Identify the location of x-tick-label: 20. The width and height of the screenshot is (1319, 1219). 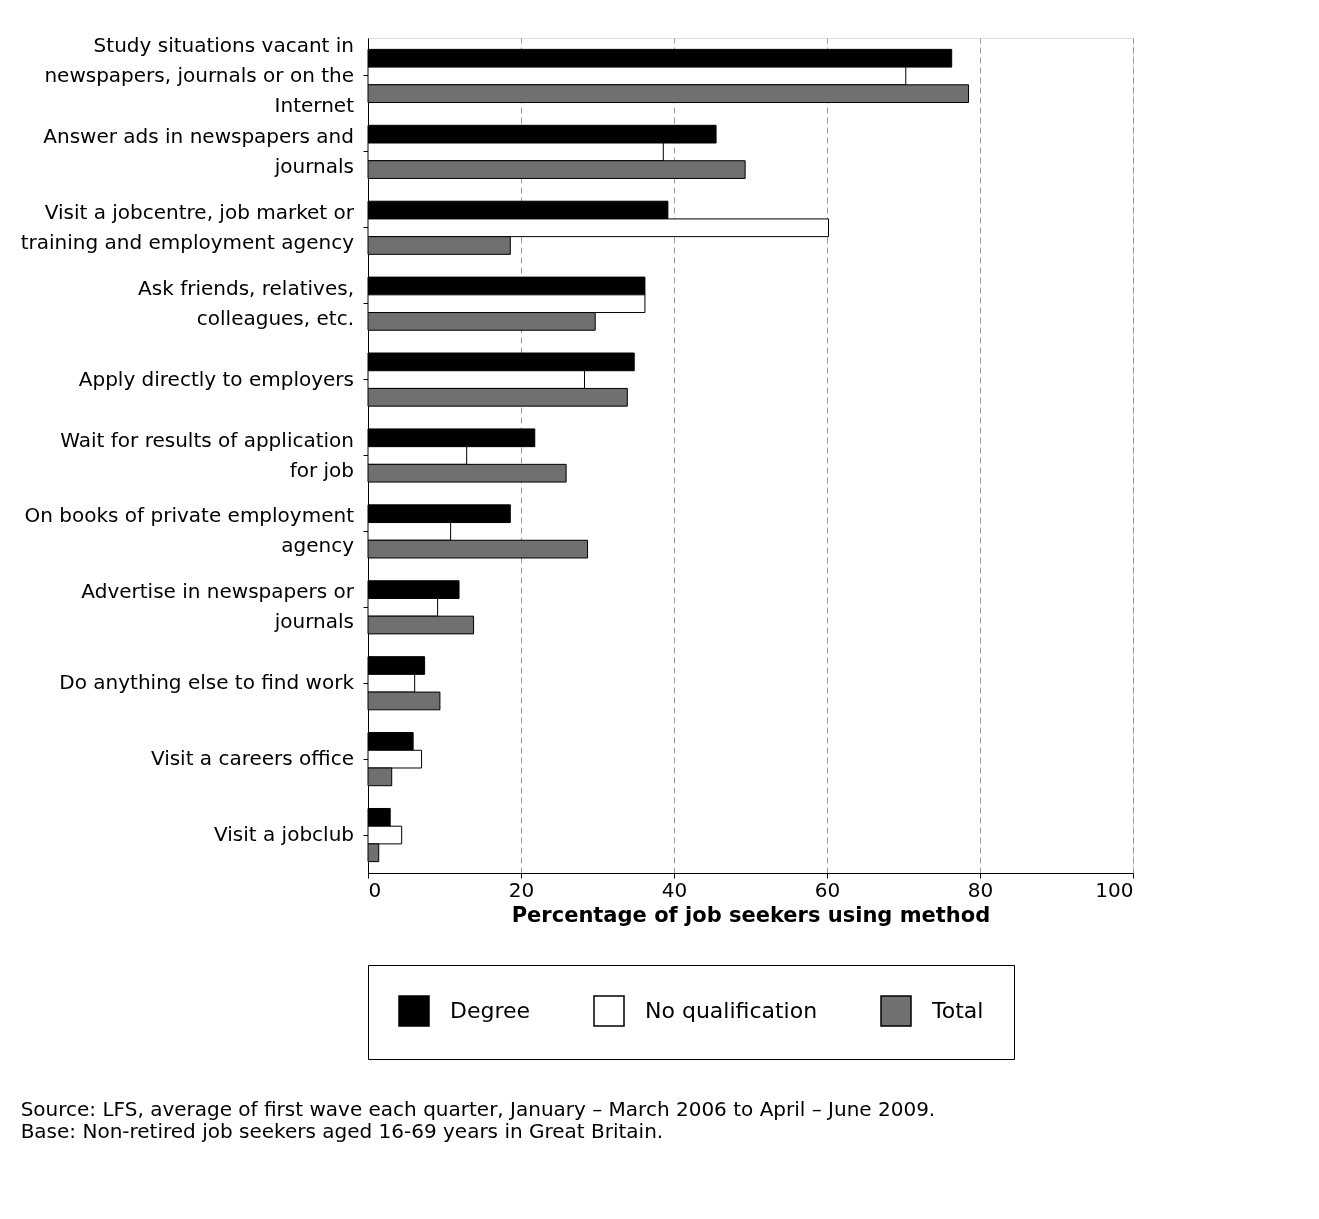
(521, 889).